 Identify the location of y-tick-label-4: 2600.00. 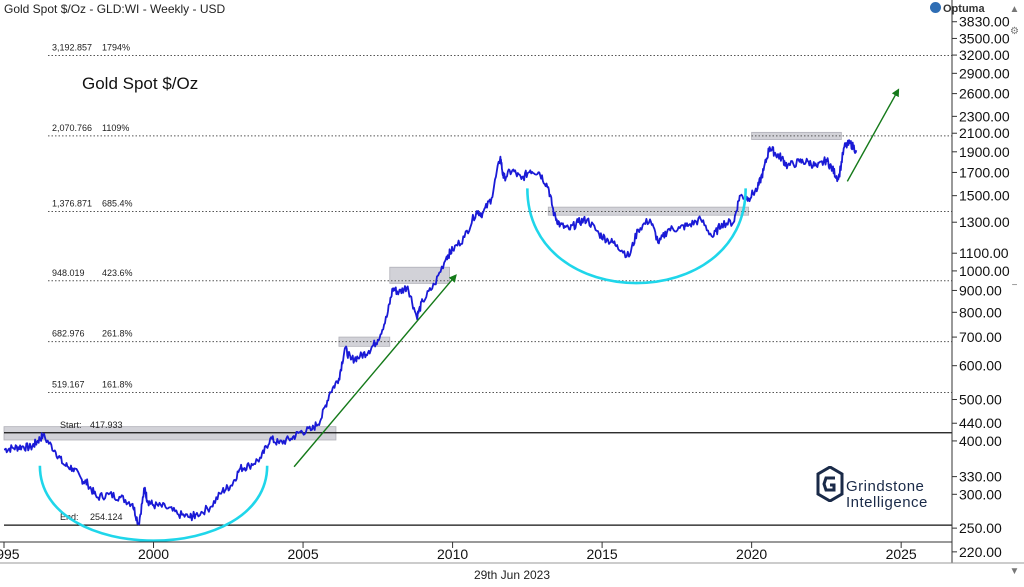
(984, 94).